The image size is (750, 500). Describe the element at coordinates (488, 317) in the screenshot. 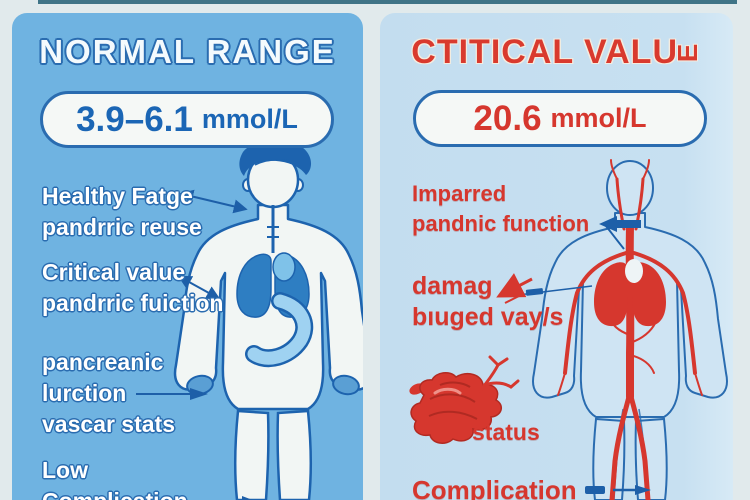

I see `label-line: bıuged vay/s` at that location.